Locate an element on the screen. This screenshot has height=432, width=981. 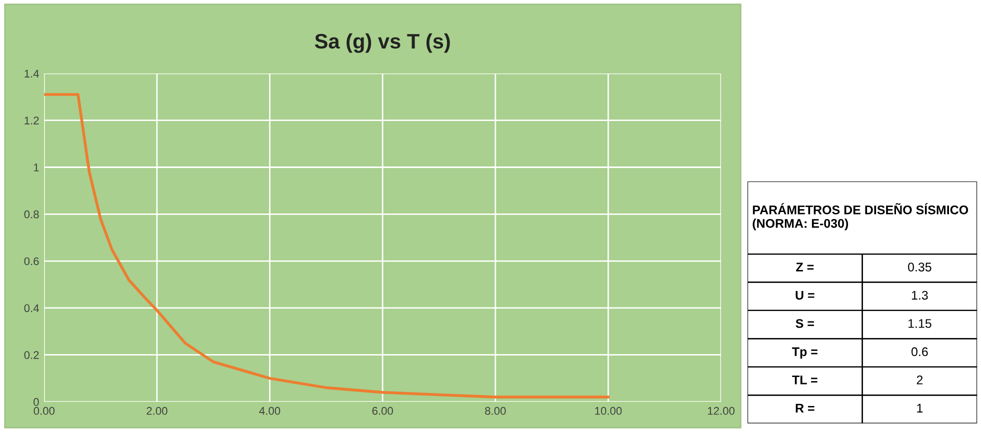
x-tick-label: 2.00 is located at coordinates (157, 410).